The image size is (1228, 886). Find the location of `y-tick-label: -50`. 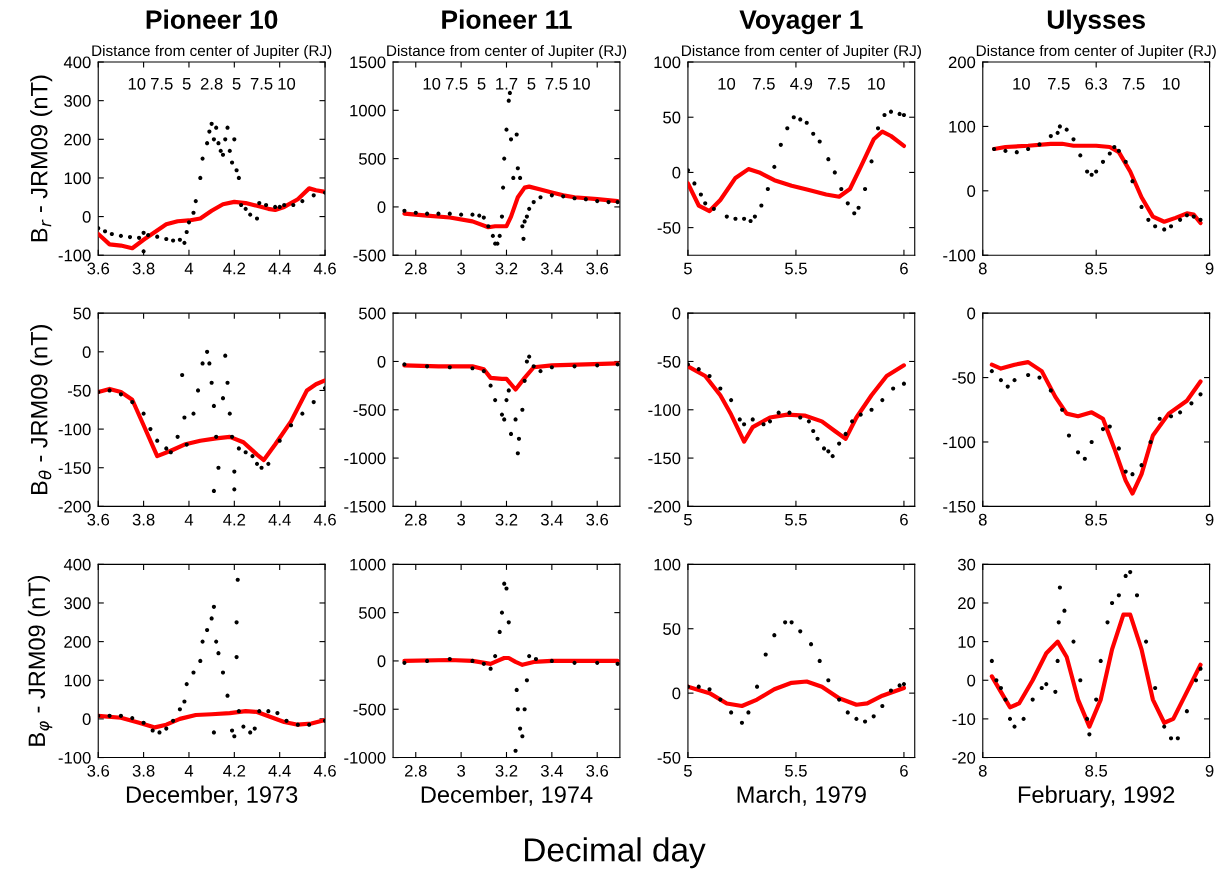

y-tick-label: -50 is located at coordinates (79, 390).